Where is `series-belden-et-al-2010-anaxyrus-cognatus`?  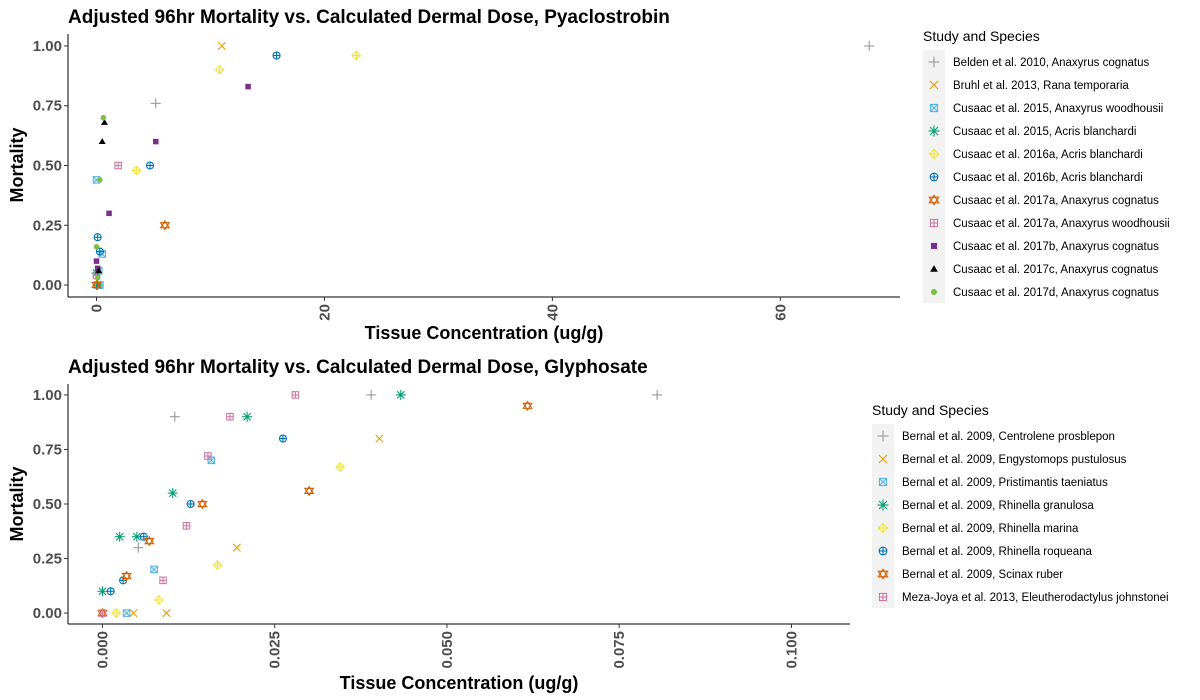
series-belden-et-al-2010-anaxyrus-cognatus is located at coordinates (512, 74).